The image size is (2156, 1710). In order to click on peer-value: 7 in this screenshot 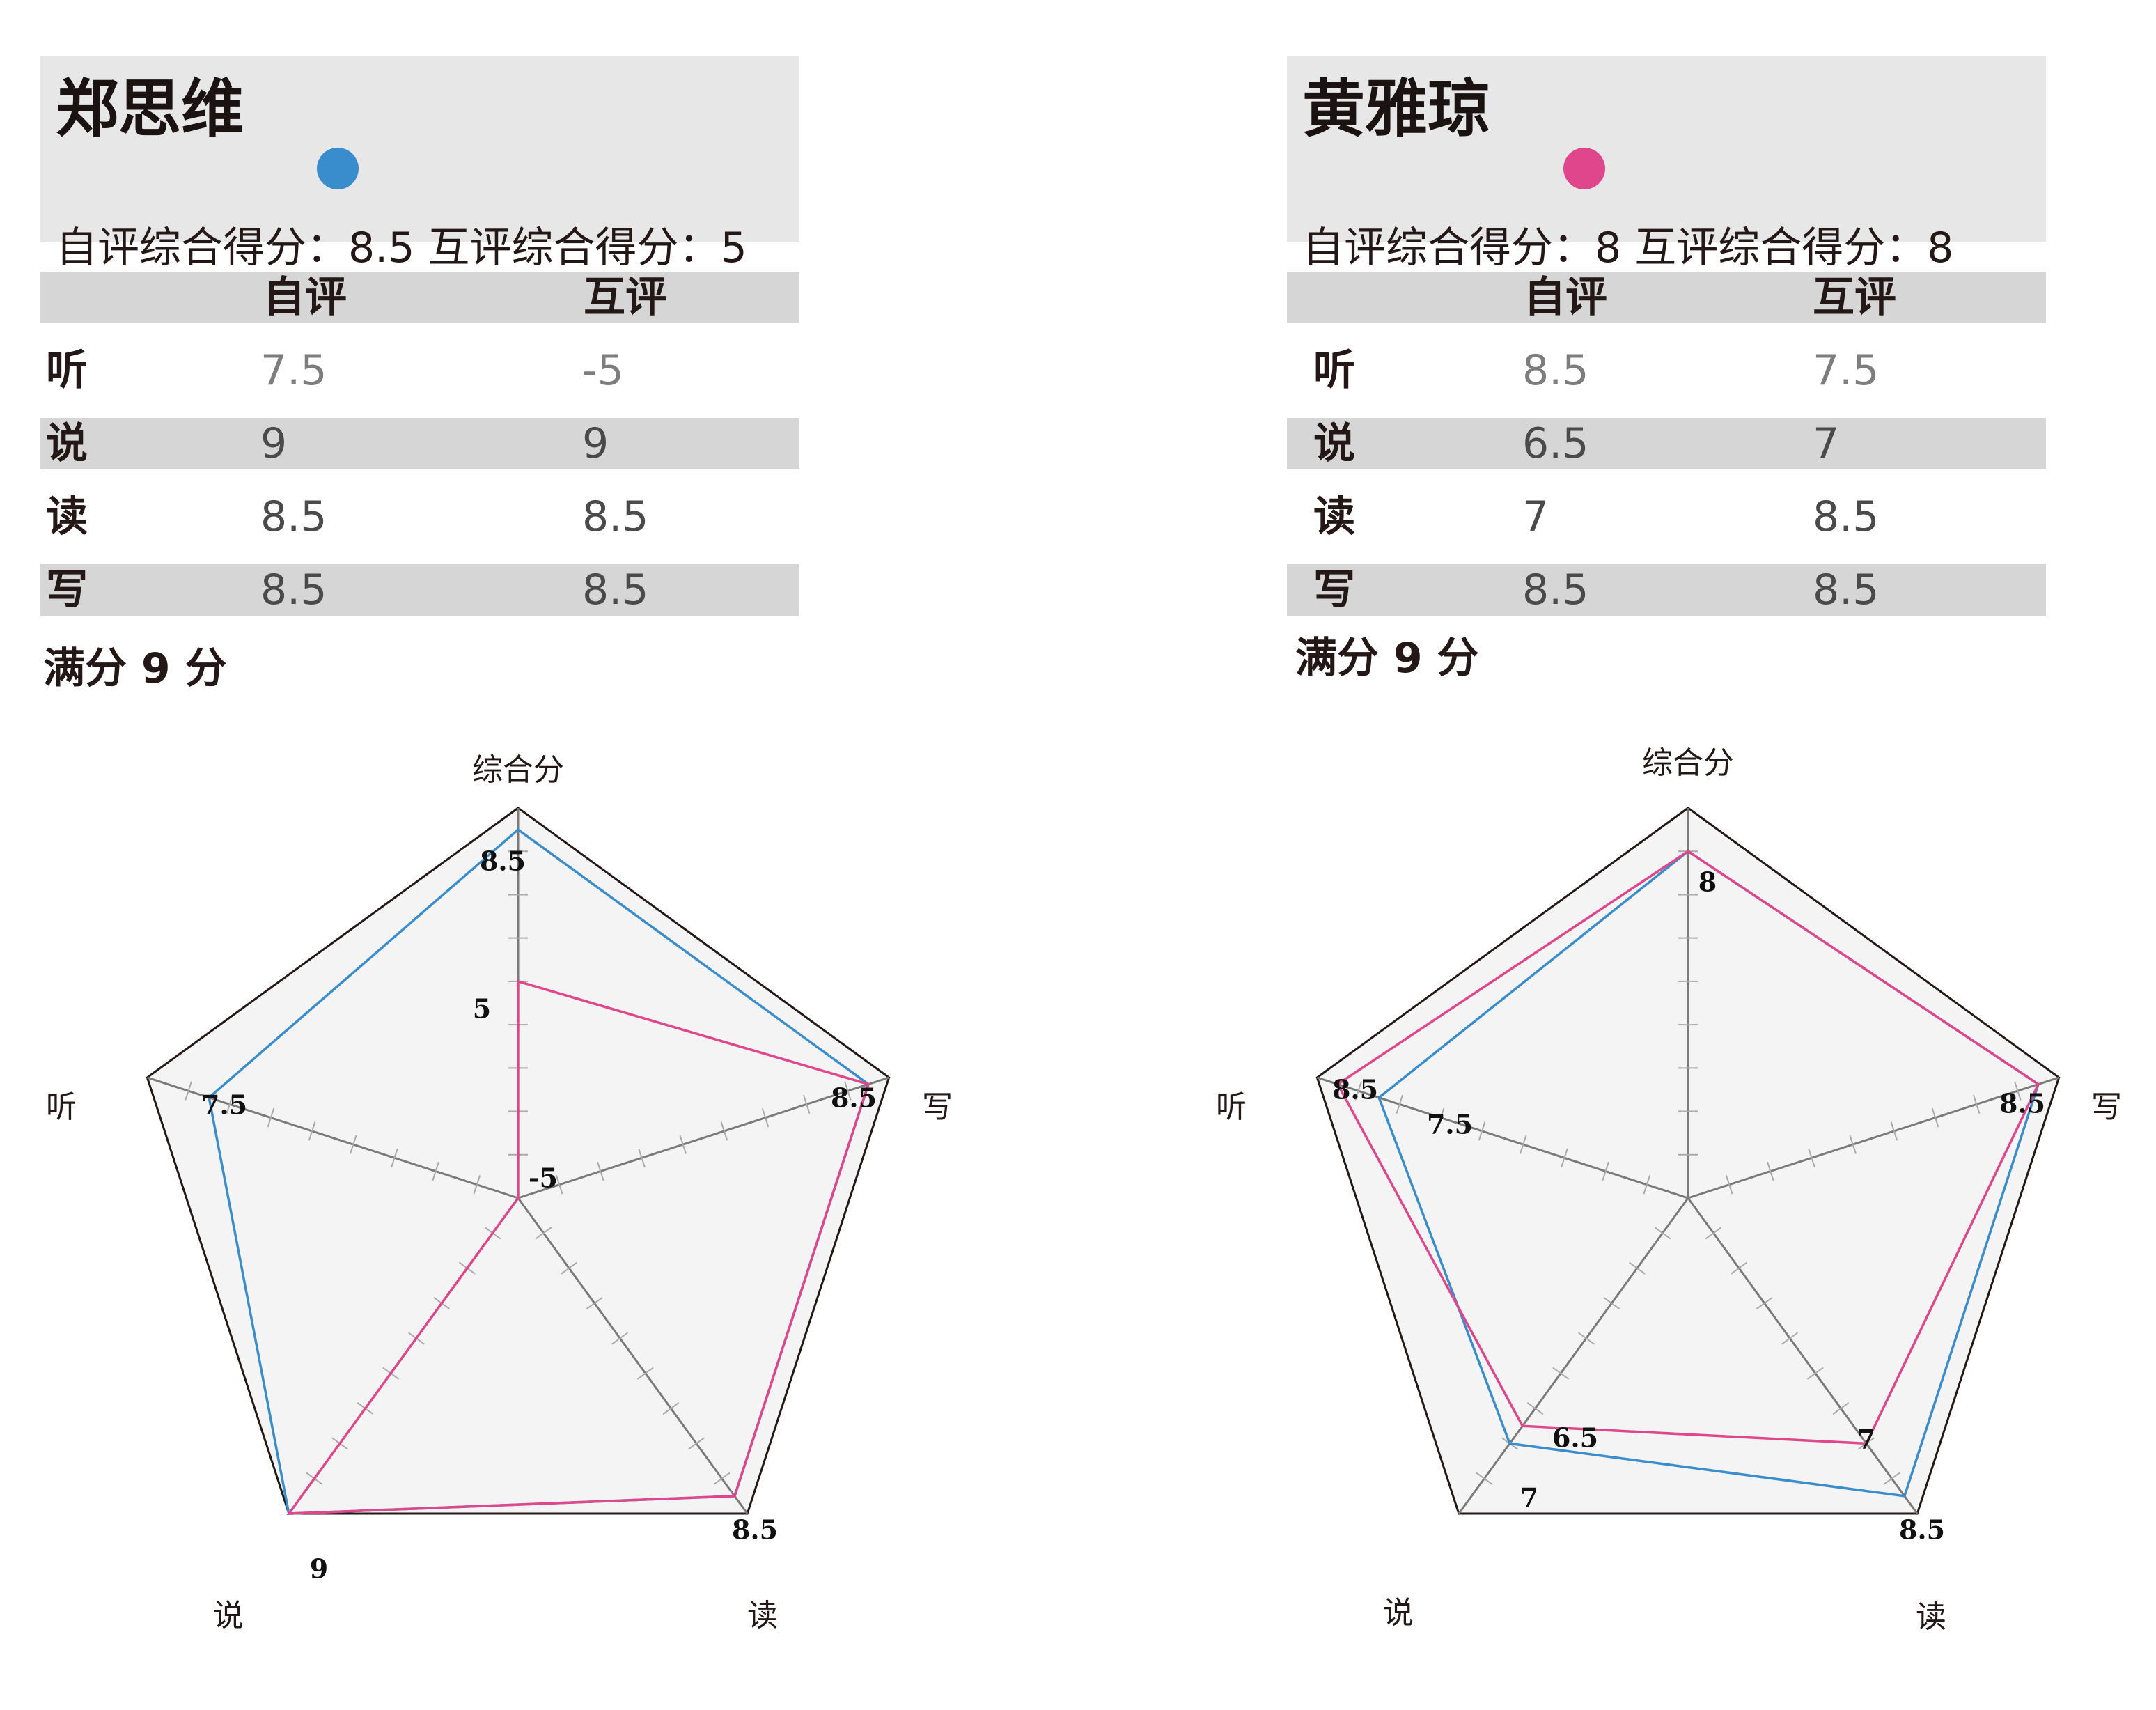, I will do `click(1826, 443)`.